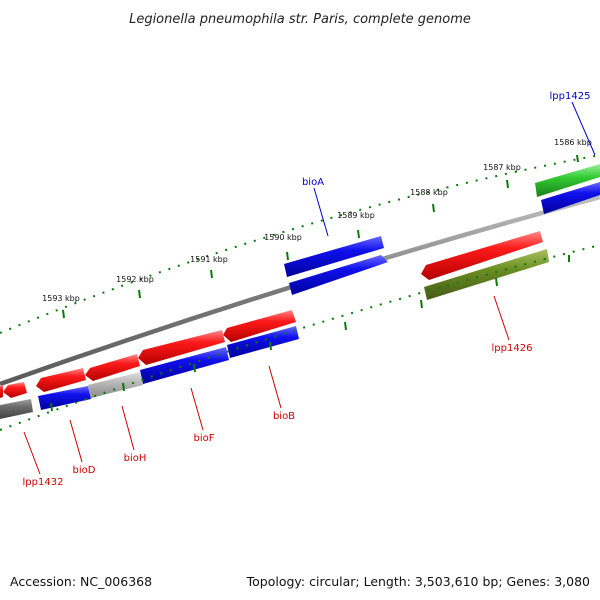 This screenshot has height=600, width=600. Describe the element at coordinates (15, 390) in the screenshot. I see `gene-lpp1432-forward` at that location.